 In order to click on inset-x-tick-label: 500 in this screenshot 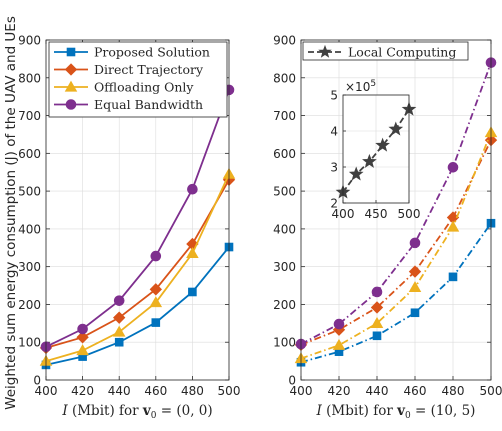, I will do `click(409, 214)`.